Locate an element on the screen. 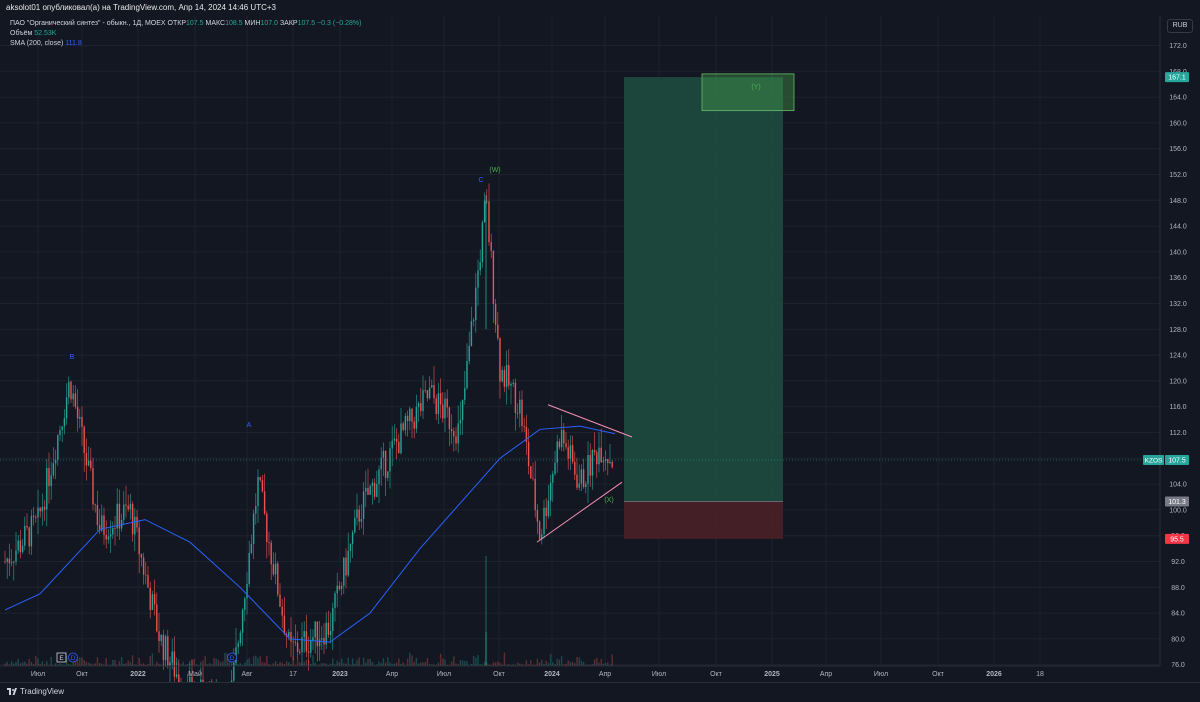 The width and height of the screenshot is (1200, 702). price-tick-label: 92.0 is located at coordinates (1178, 562).